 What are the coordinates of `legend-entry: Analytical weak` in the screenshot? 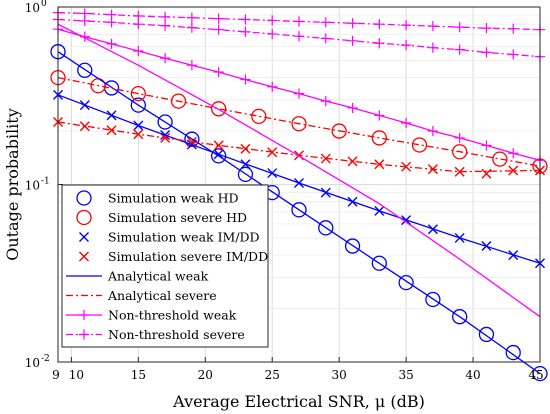 It's located at (137, 276).